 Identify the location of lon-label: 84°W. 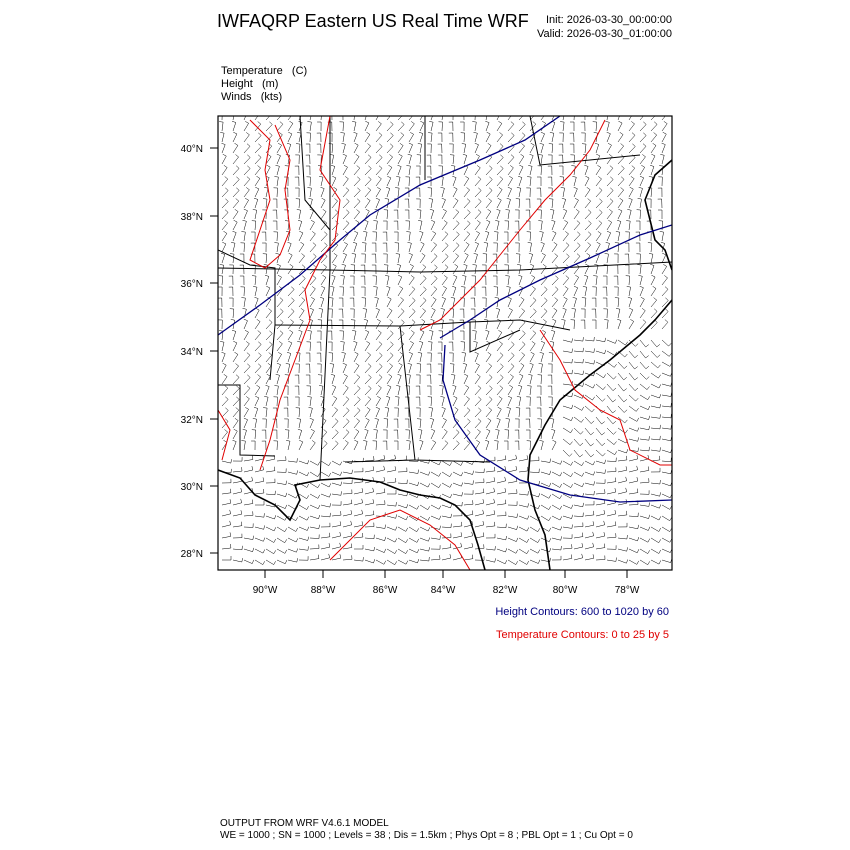
(443, 590).